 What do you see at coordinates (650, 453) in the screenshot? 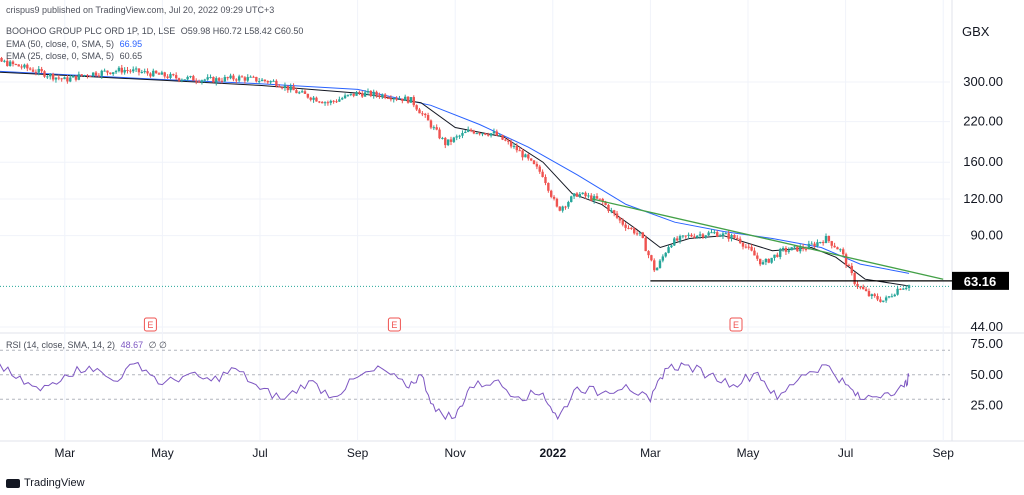
I see `time-tick-label: Mar` at bounding box center [650, 453].